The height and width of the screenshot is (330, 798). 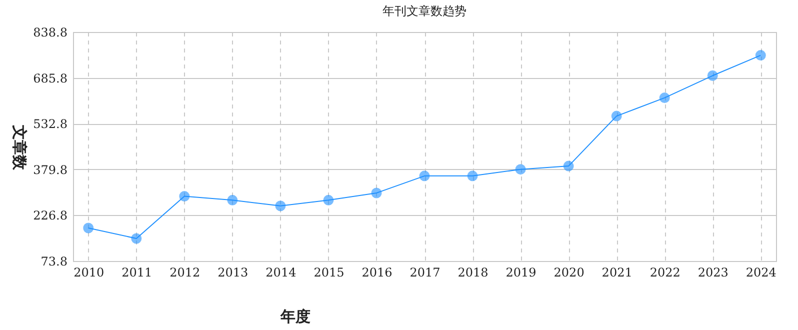 I want to click on x-tick-label: 2015, so click(x=329, y=273).